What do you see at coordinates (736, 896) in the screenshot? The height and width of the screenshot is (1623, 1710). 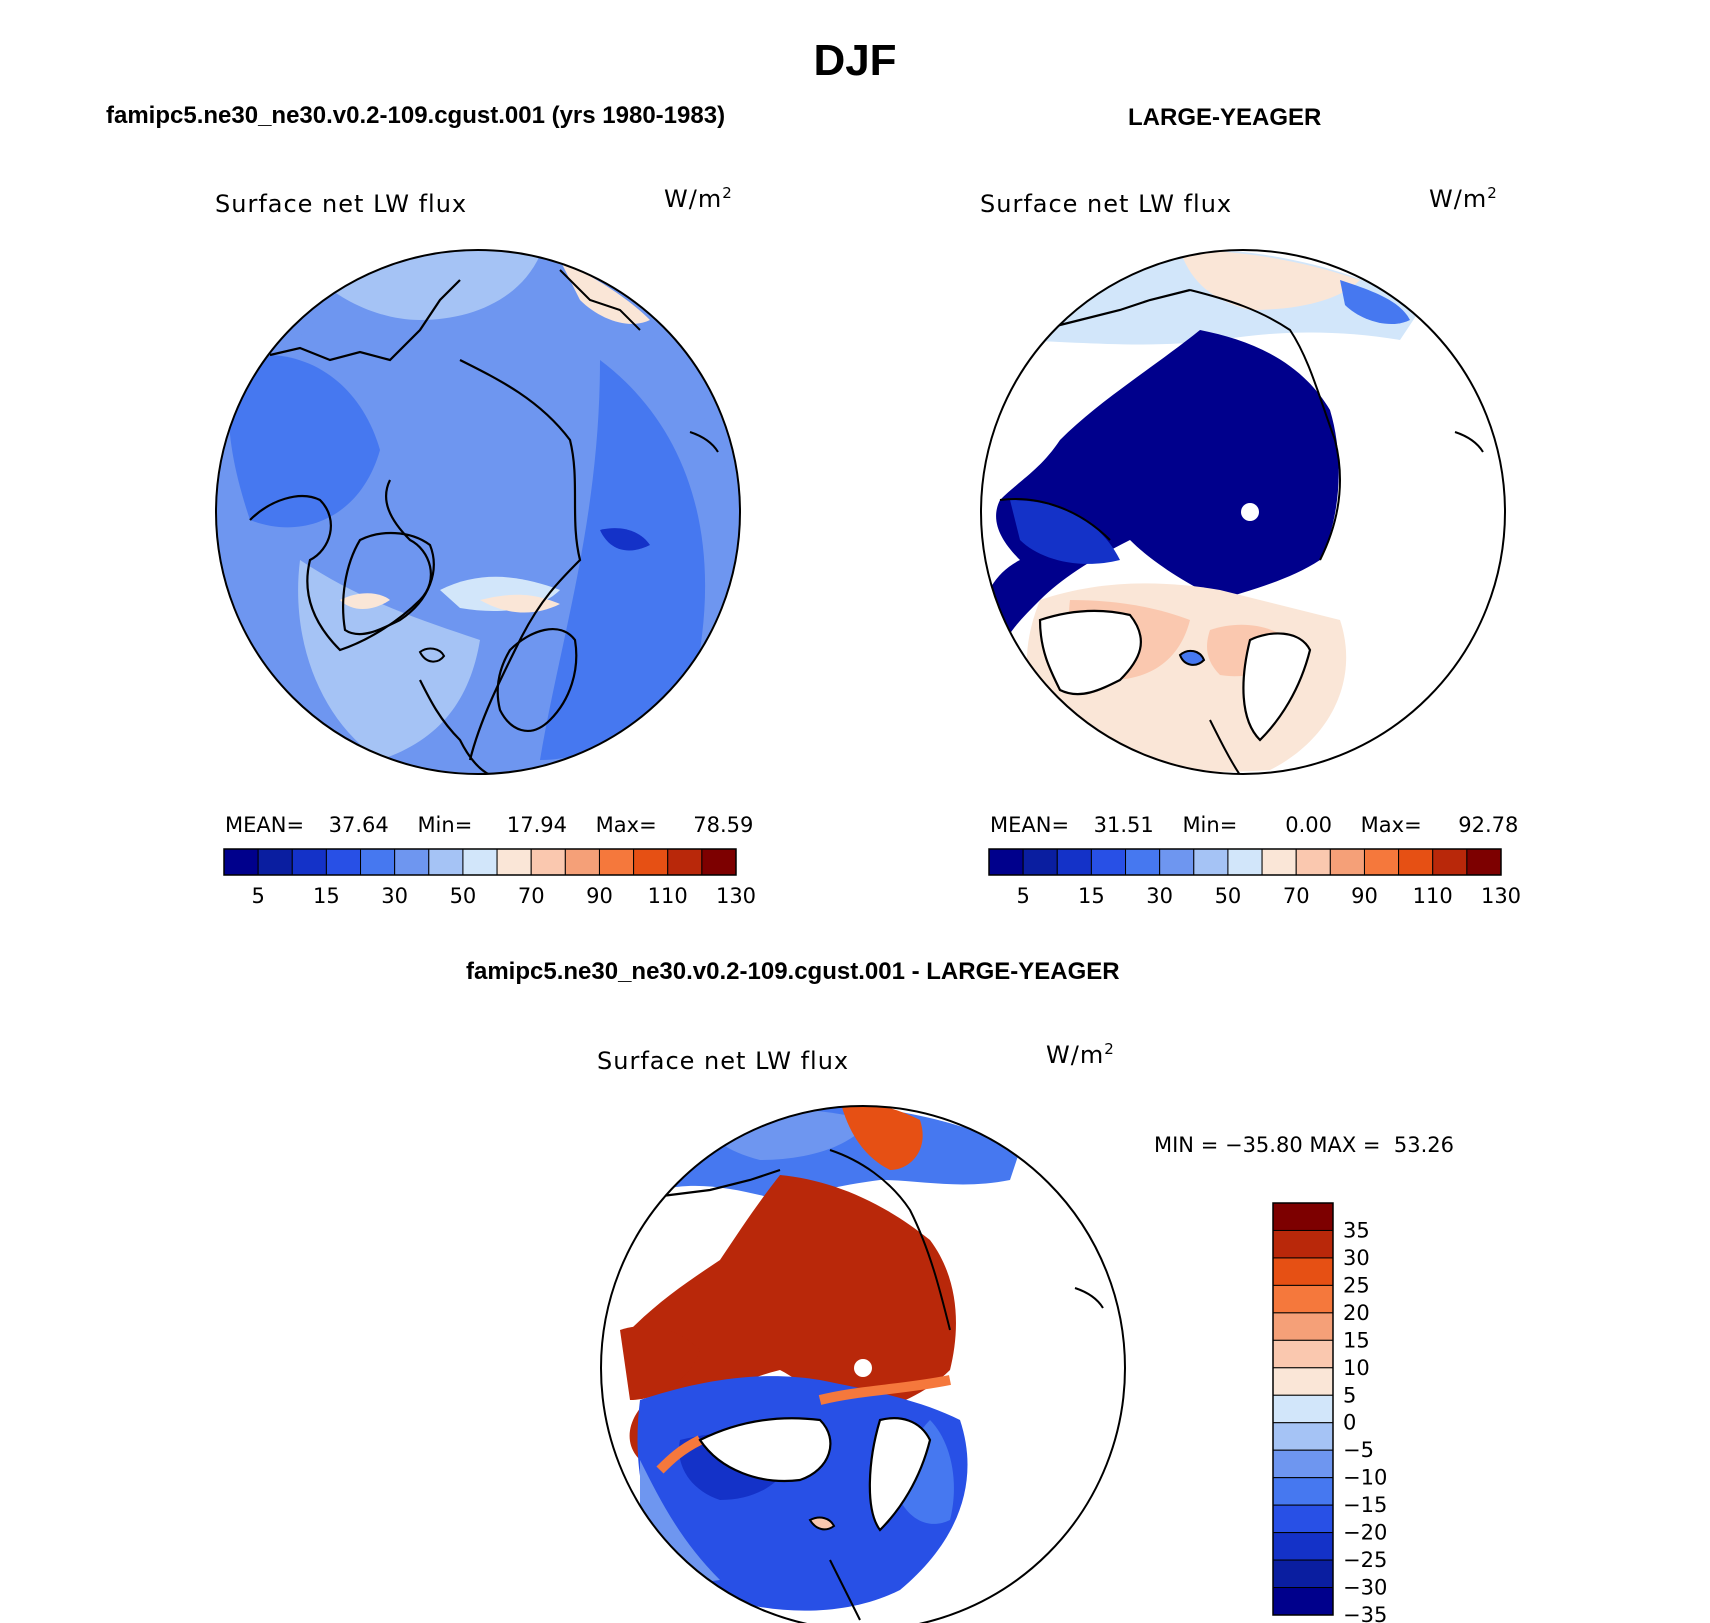 I see `model-colorbar-tick-label: 130` at bounding box center [736, 896].